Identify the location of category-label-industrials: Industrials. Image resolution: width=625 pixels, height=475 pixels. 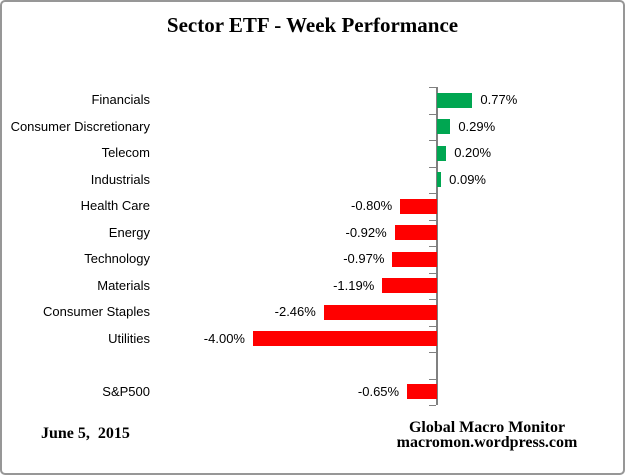
(120, 179).